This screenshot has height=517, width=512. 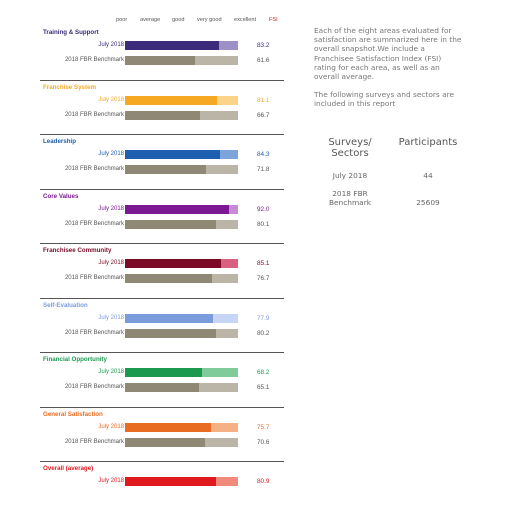 I want to click on current-value: 80.9, so click(x=263, y=481).